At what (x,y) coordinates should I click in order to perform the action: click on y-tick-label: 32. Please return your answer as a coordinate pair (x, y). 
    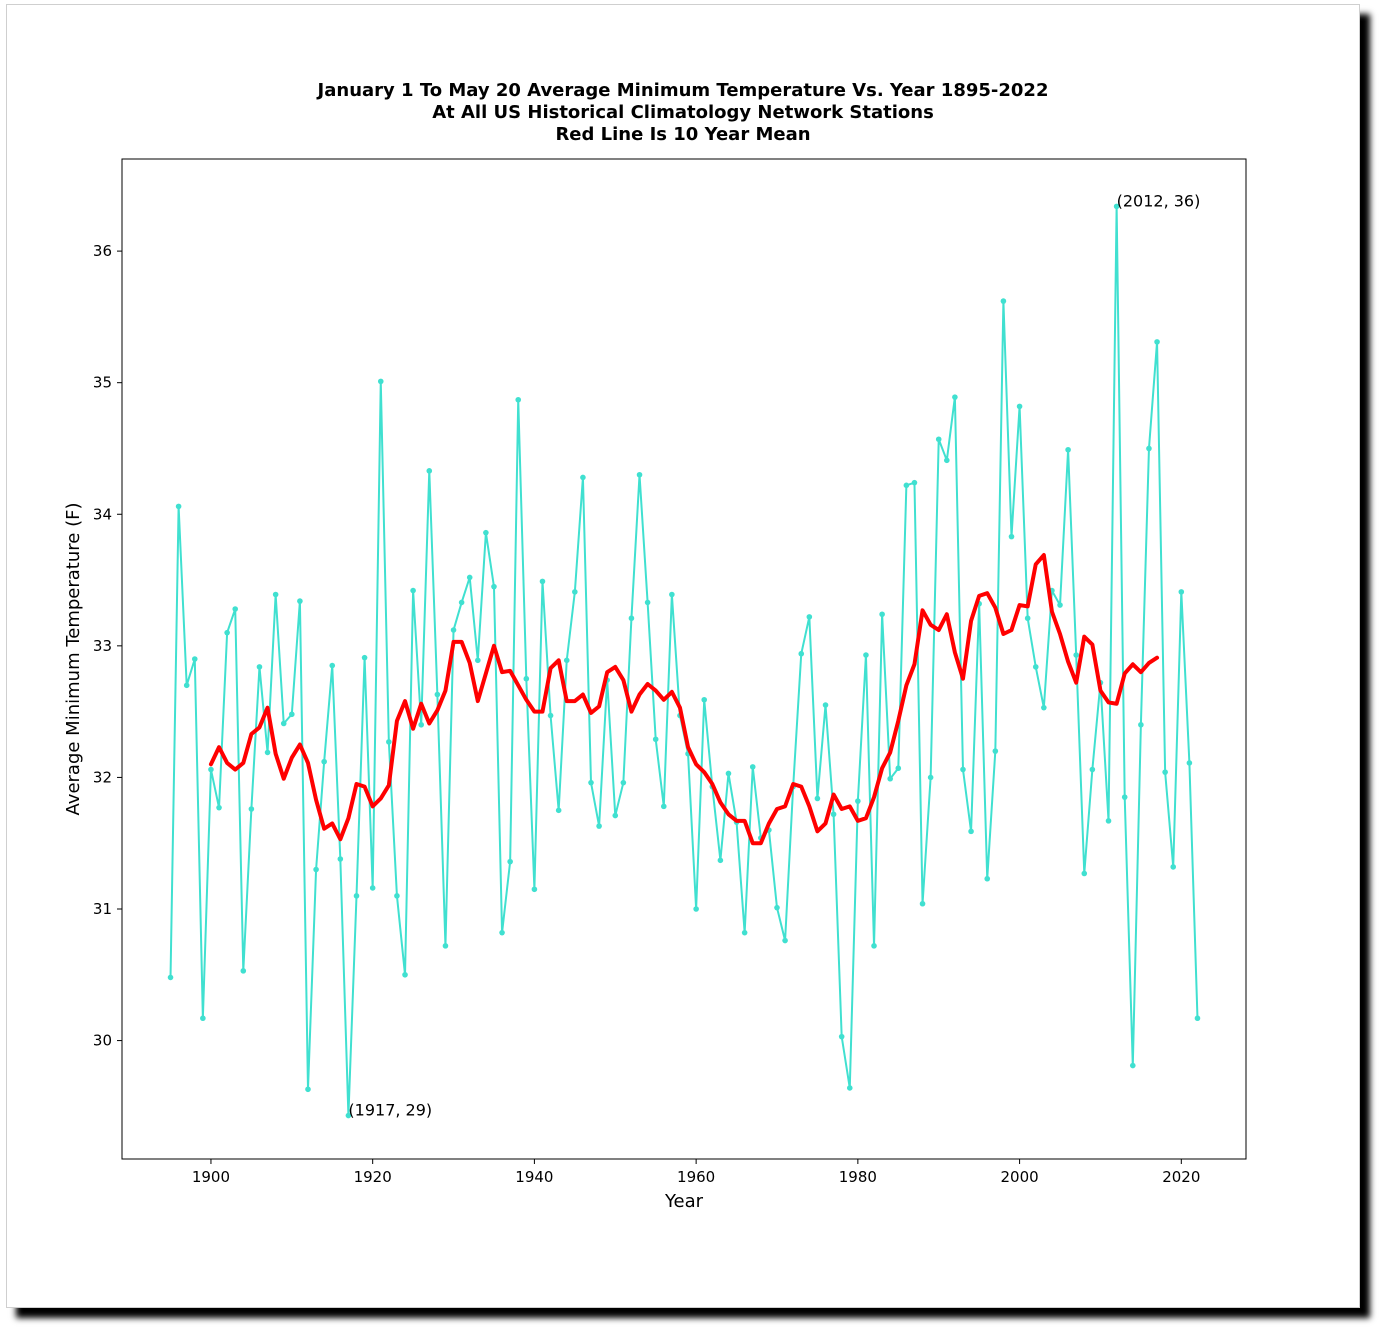
    Looking at the image, I should click on (102, 777).